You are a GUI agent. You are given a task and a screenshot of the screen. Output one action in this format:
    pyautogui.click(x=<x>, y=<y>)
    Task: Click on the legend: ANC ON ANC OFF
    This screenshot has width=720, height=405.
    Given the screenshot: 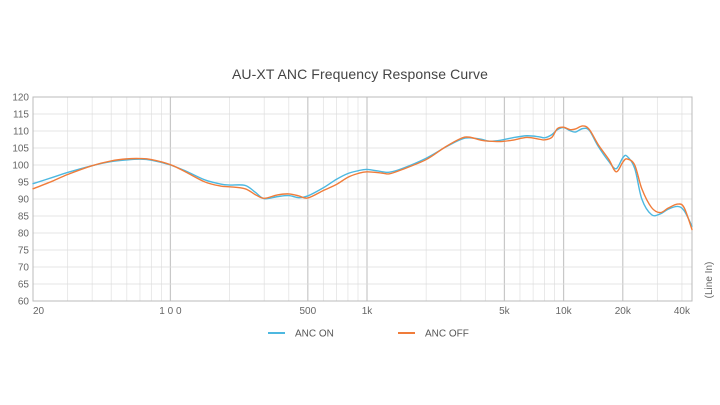 What is the action you would take?
    pyautogui.click(x=368, y=334)
    